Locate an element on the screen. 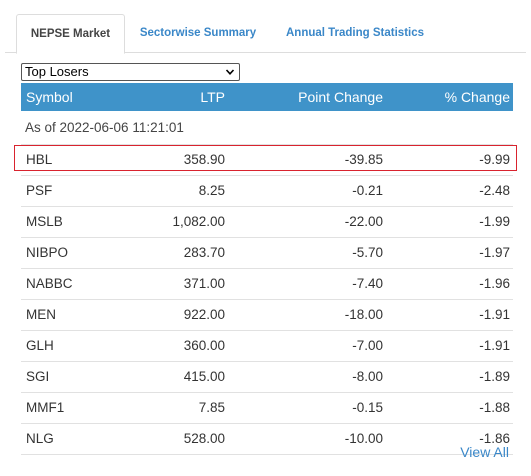  tab-annual-trading-statistics: Annual Trading Statistics is located at coordinates (355, 33).